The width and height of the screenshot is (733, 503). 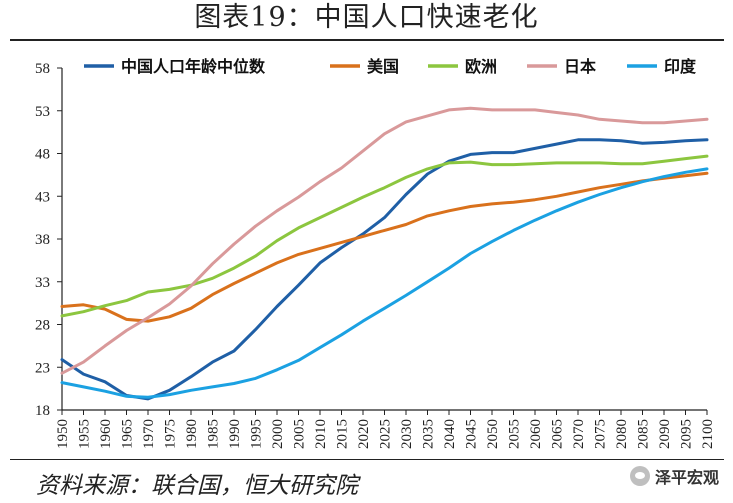 I want to click on wechat-icon, so click(x=639, y=476).